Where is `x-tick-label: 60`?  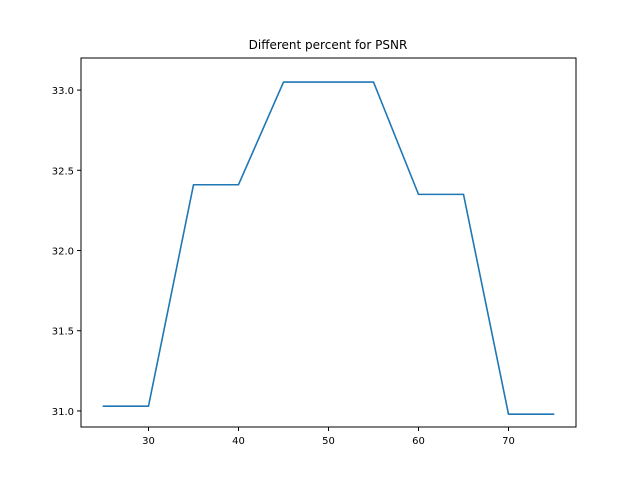 x-tick-label: 60 is located at coordinates (418, 441).